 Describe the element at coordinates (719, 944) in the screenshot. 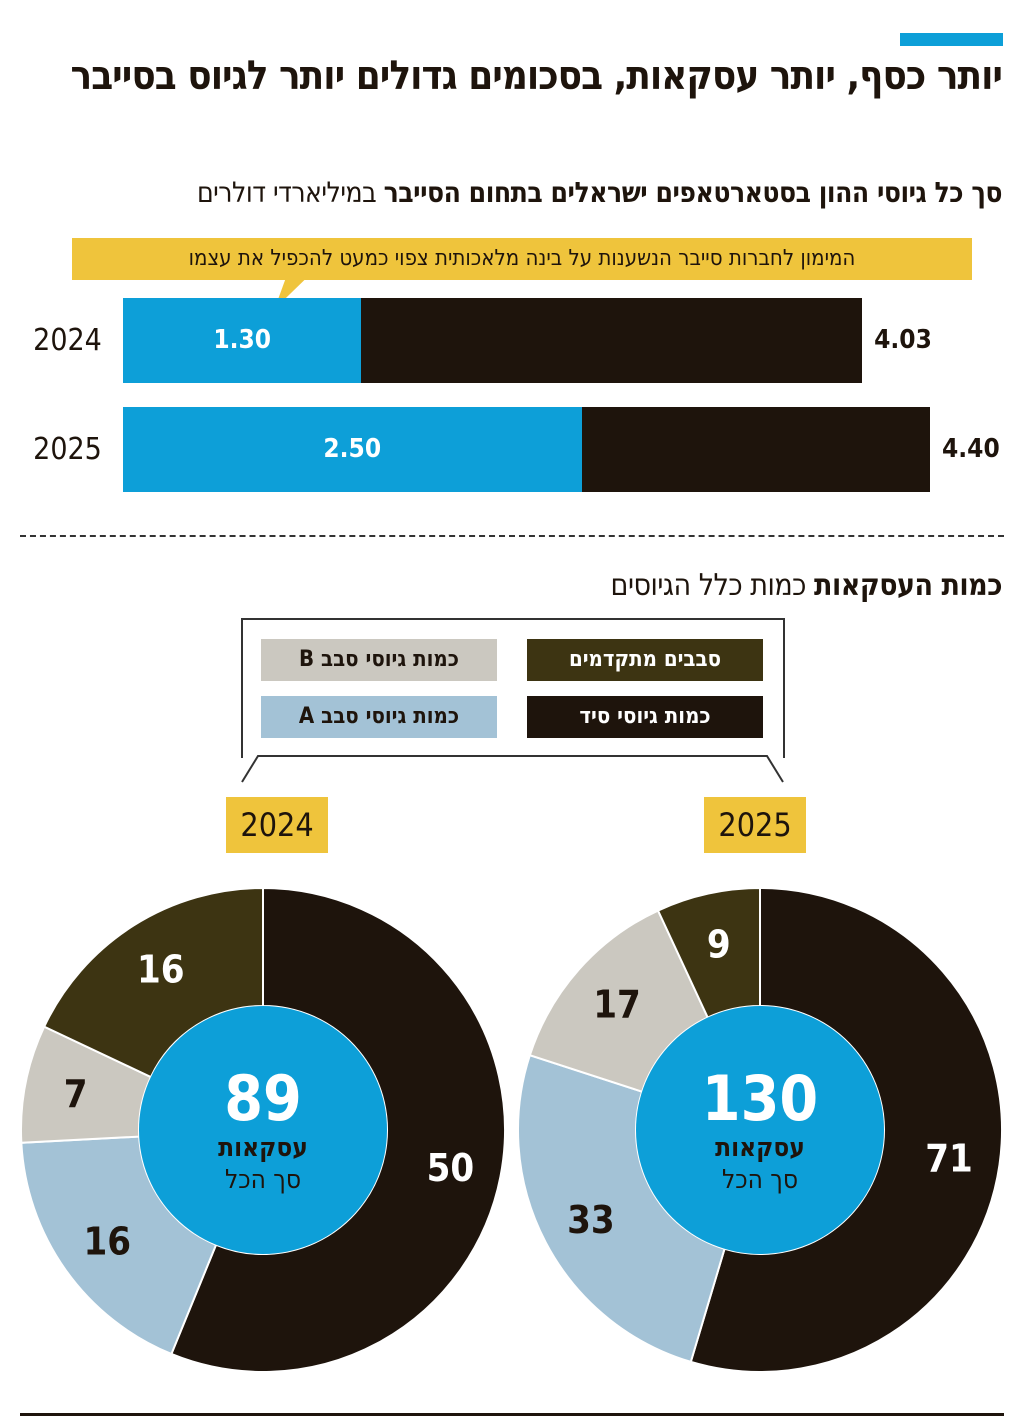

I see `donut-value-label: 9` at that location.